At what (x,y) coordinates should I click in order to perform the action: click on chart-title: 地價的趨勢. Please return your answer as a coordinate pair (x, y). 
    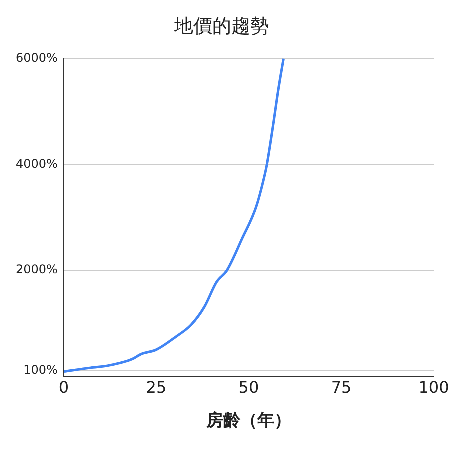
    Looking at the image, I should click on (222, 26).